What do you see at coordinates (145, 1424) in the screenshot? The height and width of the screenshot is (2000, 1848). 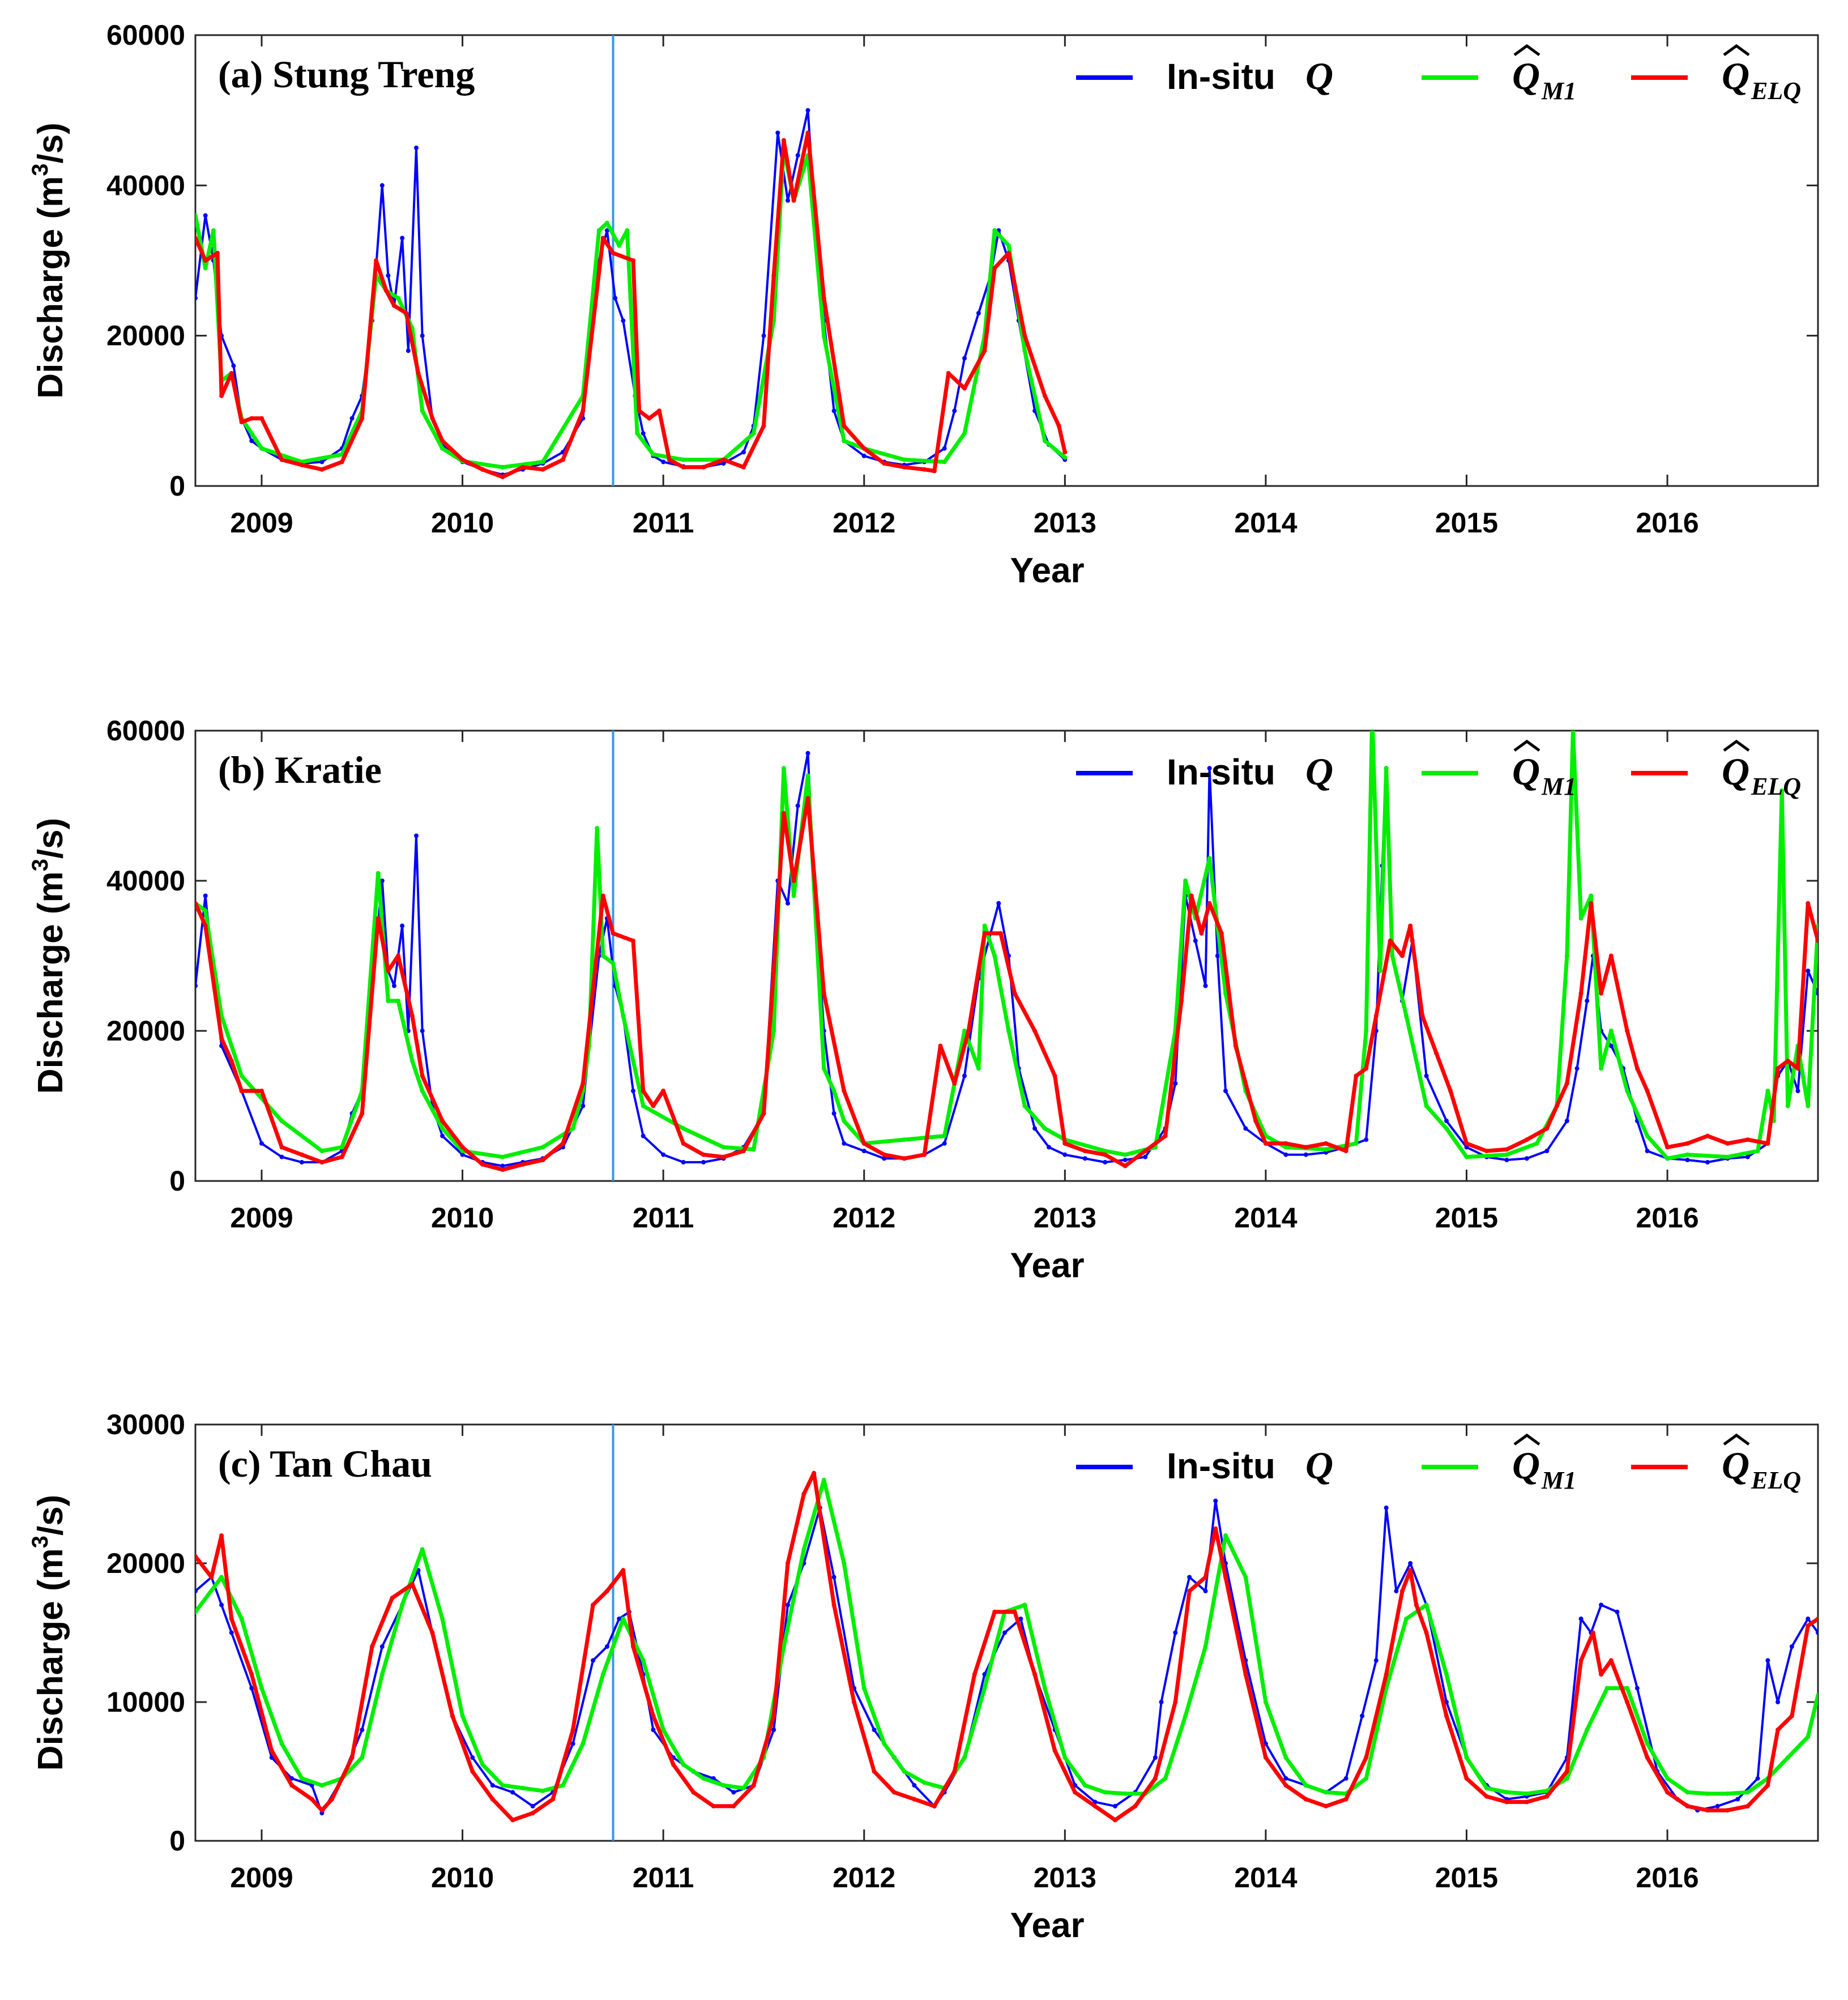 I see `y-tick-label: 30000` at bounding box center [145, 1424].